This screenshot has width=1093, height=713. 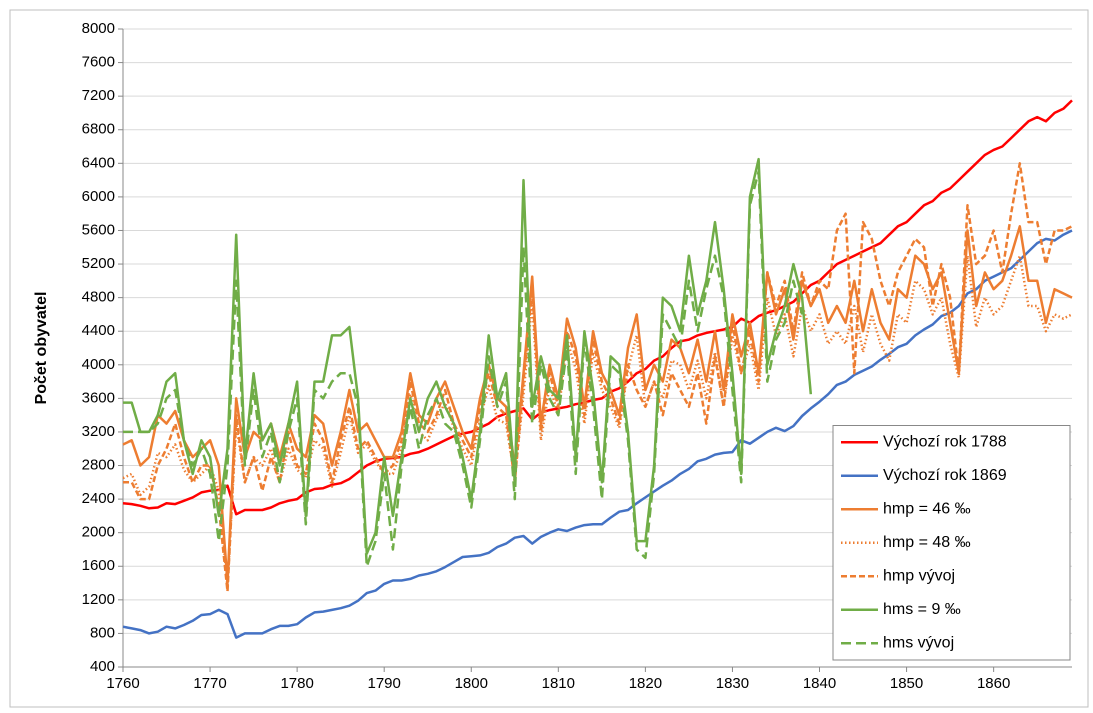 I want to click on legend-label: Výchozí rok 1788, so click(x=945, y=441).